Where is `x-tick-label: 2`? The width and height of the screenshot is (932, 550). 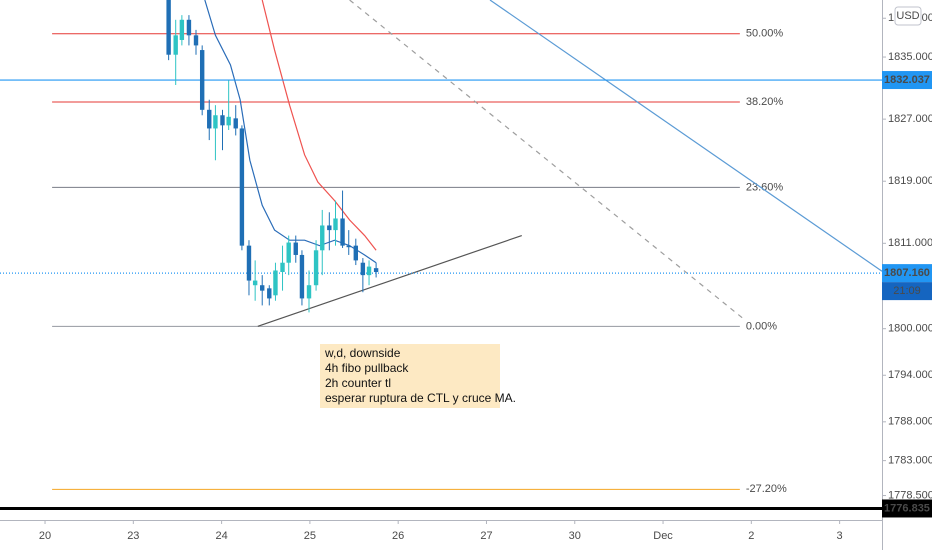 x-tick-label: 2 is located at coordinates (751, 536).